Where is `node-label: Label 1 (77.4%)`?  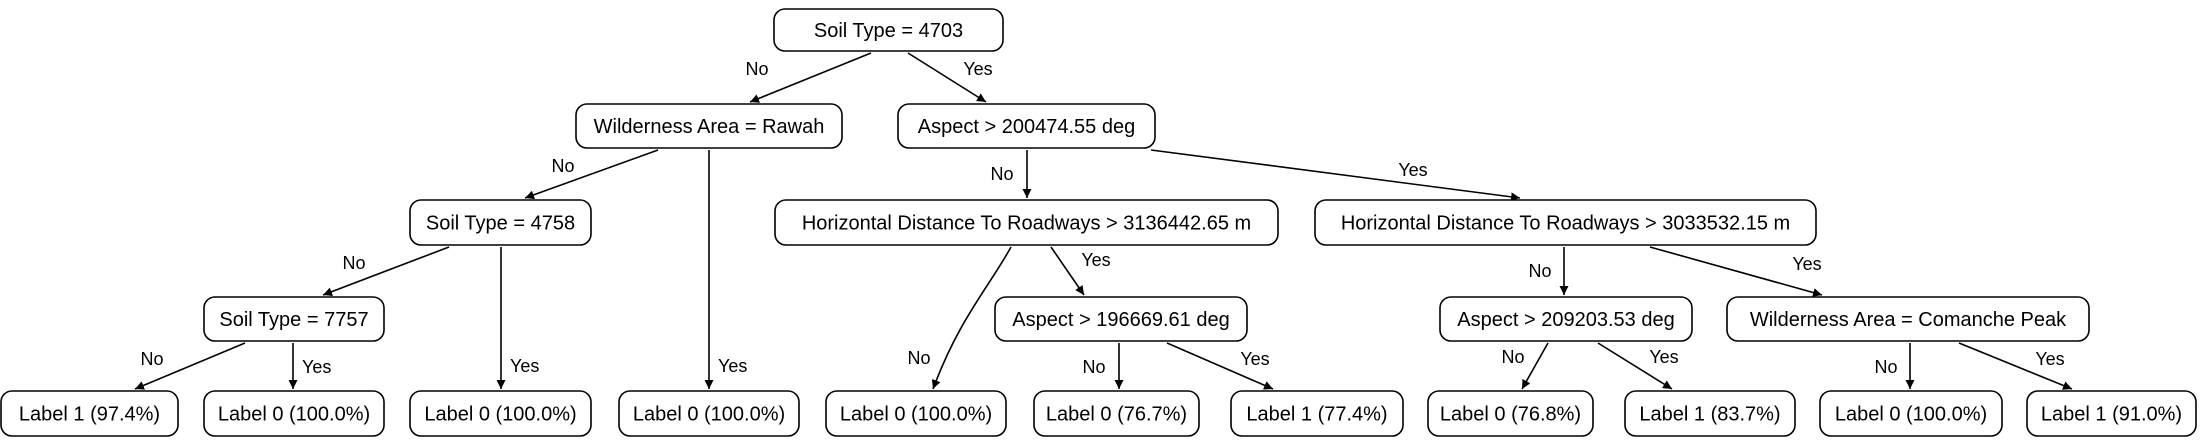 node-label: Label 1 (77.4%) is located at coordinates (1316, 415).